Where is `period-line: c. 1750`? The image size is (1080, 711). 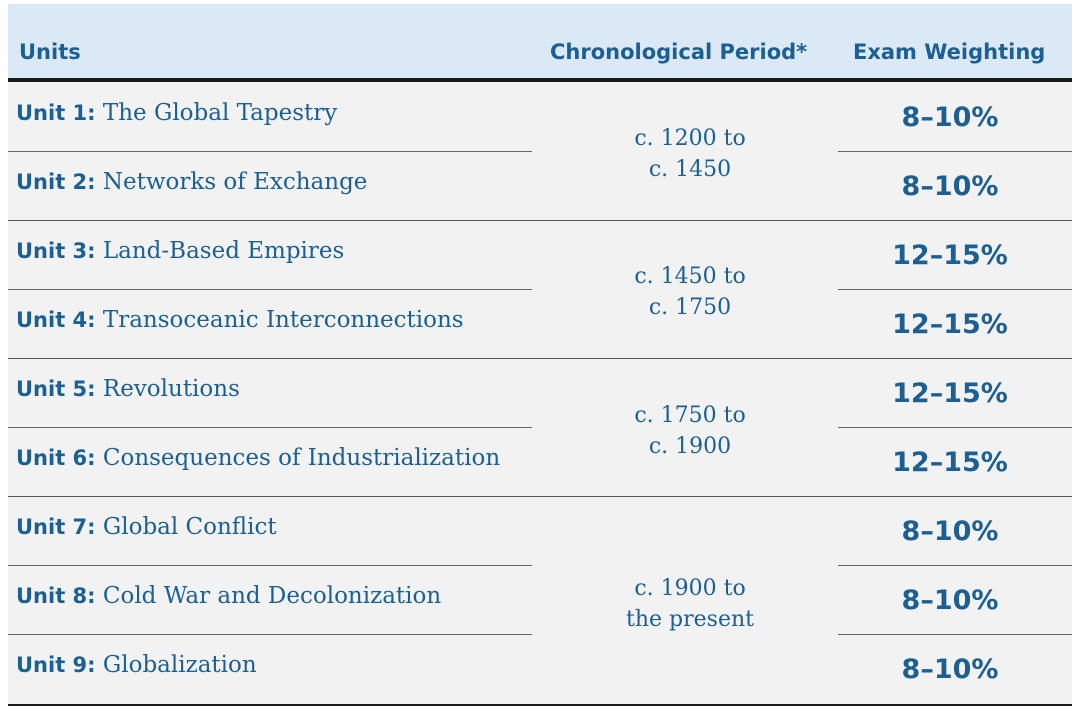
period-line: c. 1750 is located at coordinates (690, 307).